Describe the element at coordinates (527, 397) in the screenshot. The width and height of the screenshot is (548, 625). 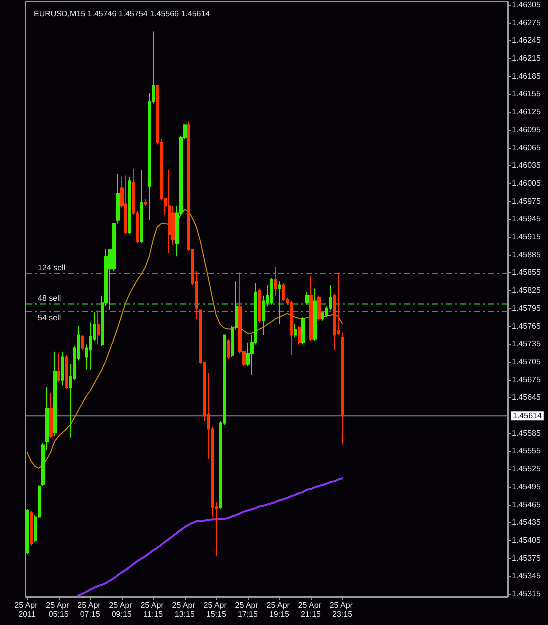
I see `y-tick-label: 1.45645` at that location.